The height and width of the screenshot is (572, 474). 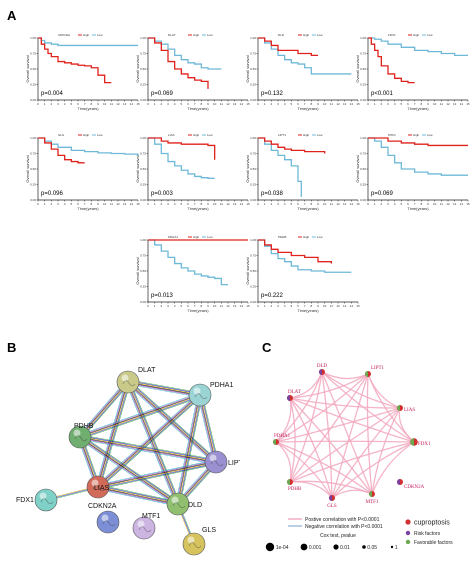 What do you see at coordinates (81, 436) in the screenshot?
I see `ppi-node-pdhb: PDHB` at bounding box center [81, 436].